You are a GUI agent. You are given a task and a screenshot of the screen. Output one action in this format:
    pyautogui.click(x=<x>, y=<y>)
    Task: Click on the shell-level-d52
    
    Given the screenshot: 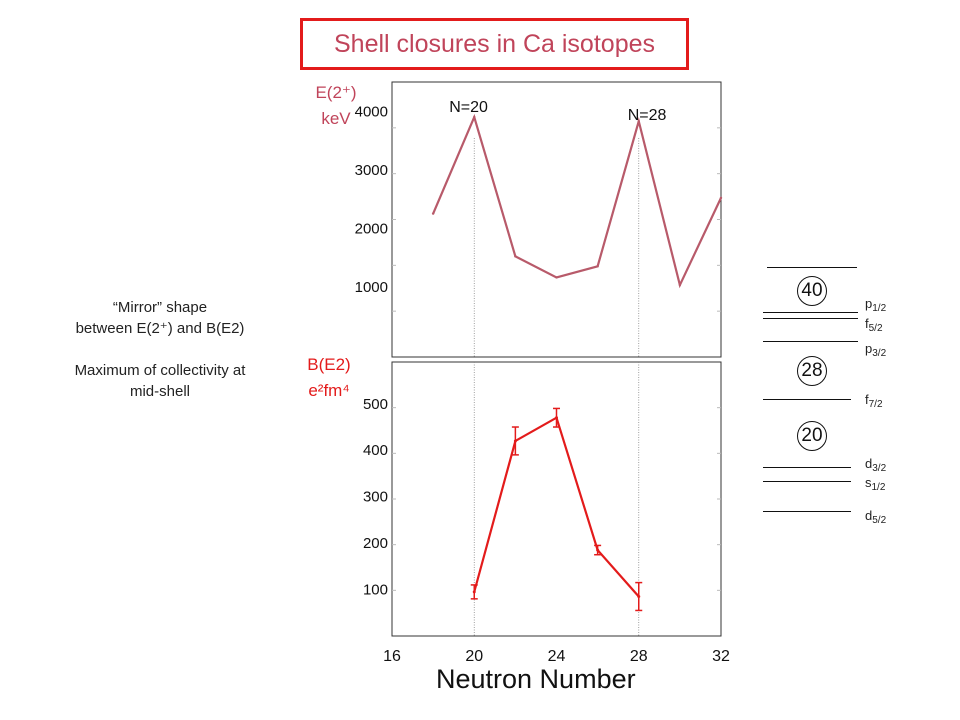 What is the action you would take?
    pyautogui.click(x=807, y=511)
    